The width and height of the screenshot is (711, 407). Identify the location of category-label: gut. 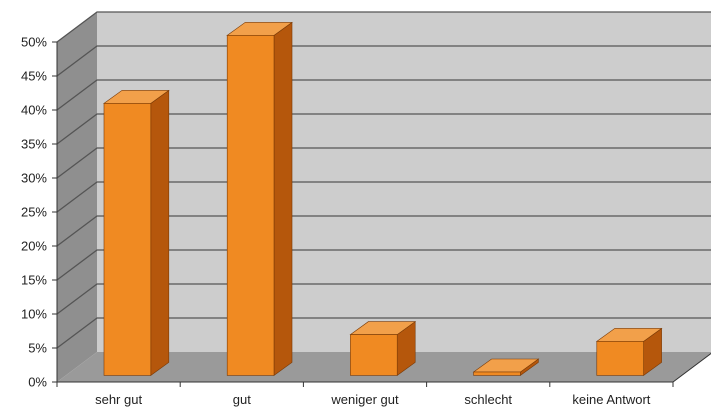
(242, 399).